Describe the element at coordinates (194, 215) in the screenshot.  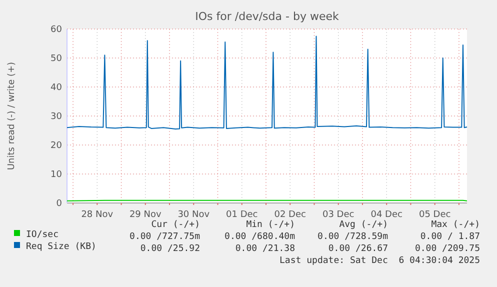
I see `x-tick-label: 30 Nov` at that location.